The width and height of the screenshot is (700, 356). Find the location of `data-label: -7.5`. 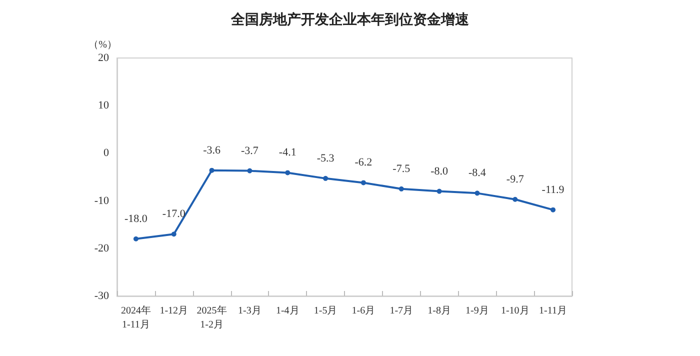

data-label: -7.5 is located at coordinates (401, 168).